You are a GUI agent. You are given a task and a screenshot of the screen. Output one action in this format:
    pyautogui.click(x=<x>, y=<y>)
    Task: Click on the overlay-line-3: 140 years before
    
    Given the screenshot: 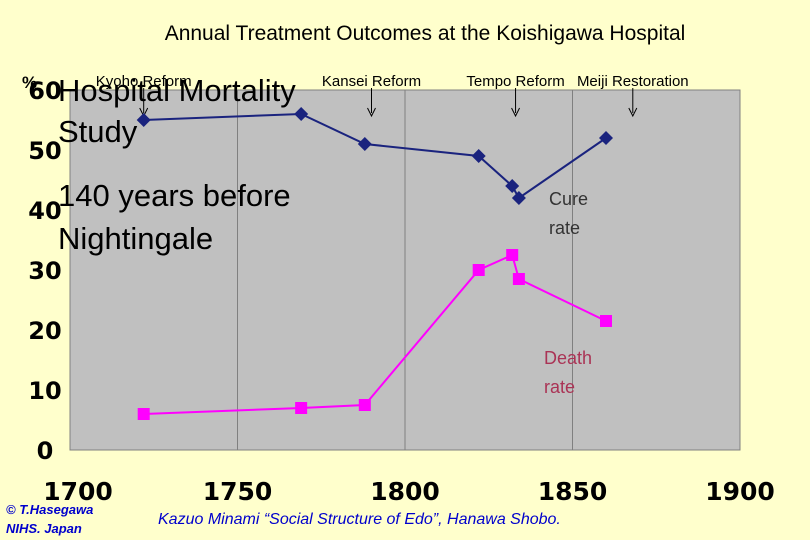 What is the action you would take?
    pyautogui.click(x=174, y=195)
    